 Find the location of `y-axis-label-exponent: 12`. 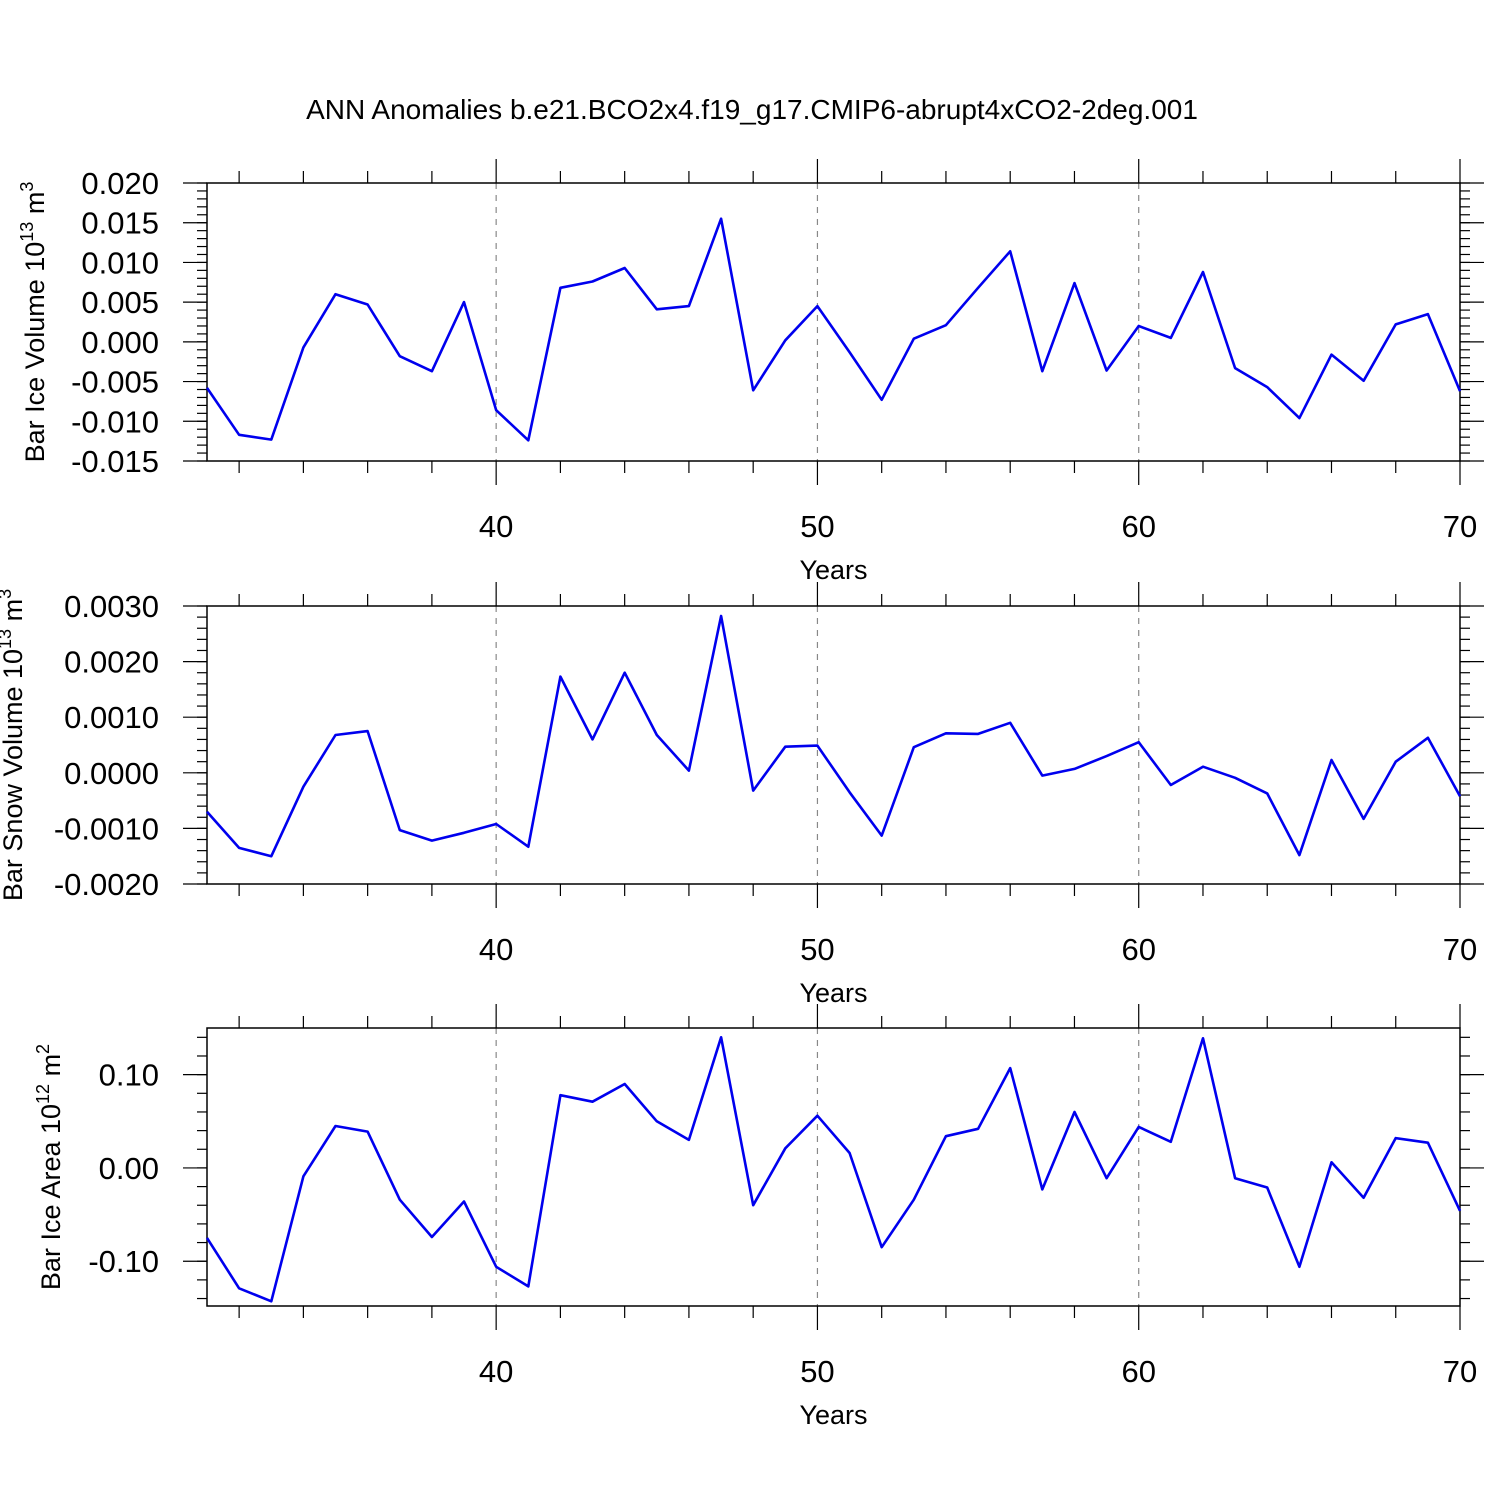

y-axis-label-exponent: 12 is located at coordinates (43, 1094).